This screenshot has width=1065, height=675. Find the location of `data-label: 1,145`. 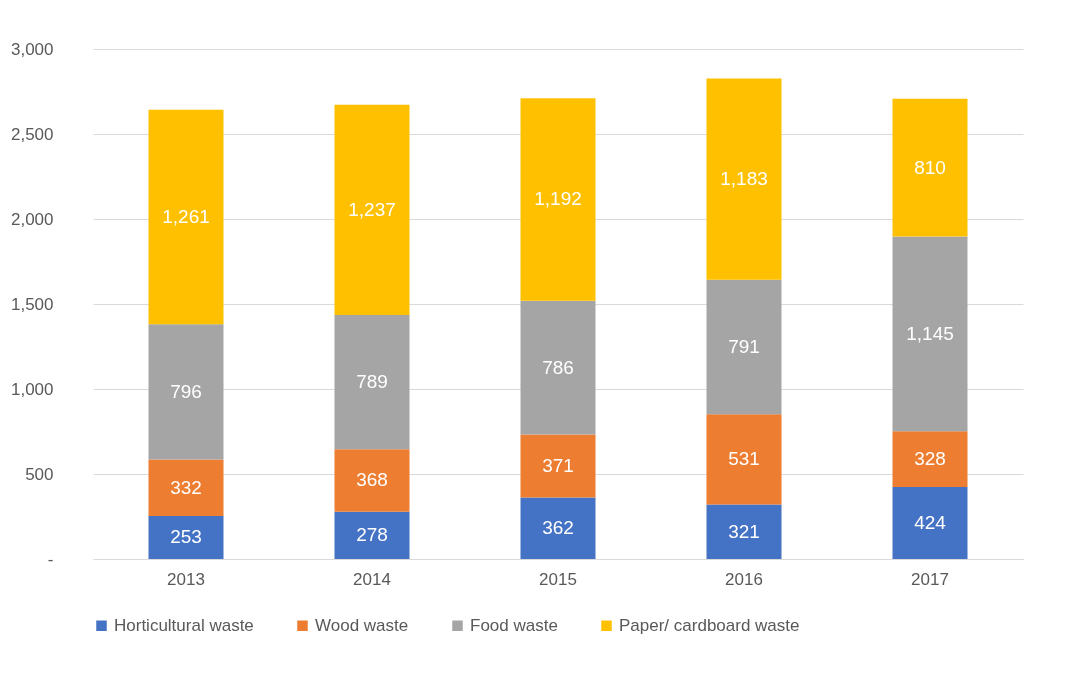

data-label: 1,145 is located at coordinates (930, 333).